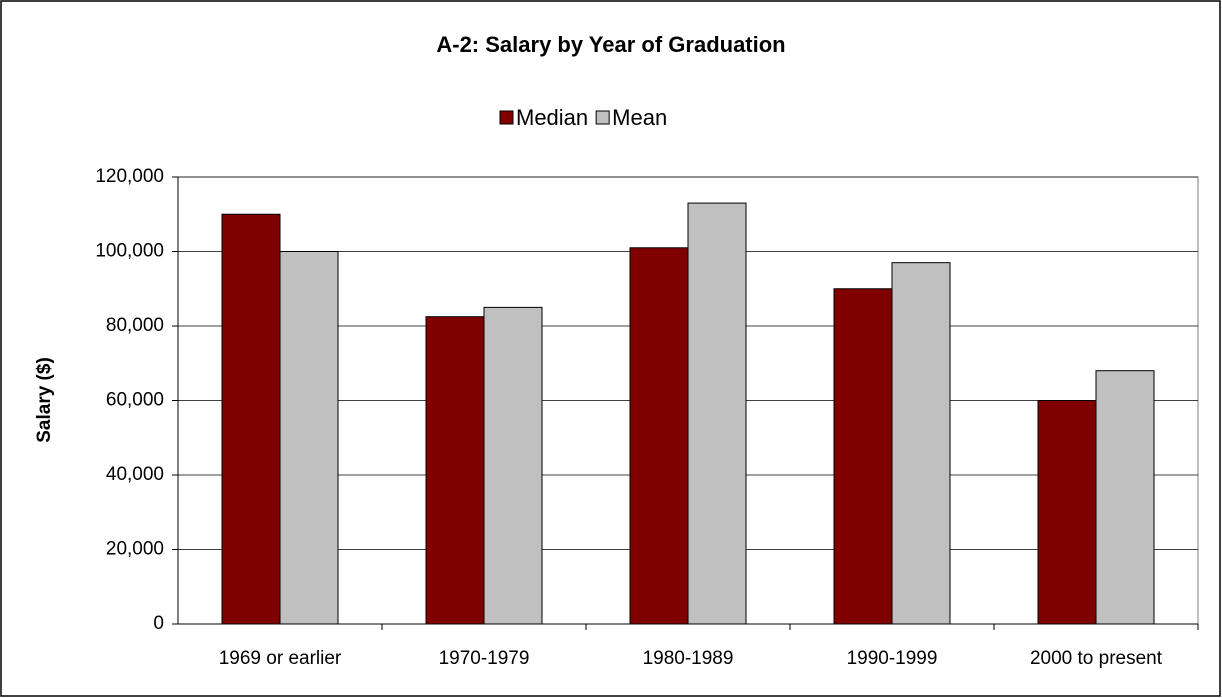  Describe the element at coordinates (688, 658) in the screenshot. I see `x-tick-label: 1980-1989` at that location.